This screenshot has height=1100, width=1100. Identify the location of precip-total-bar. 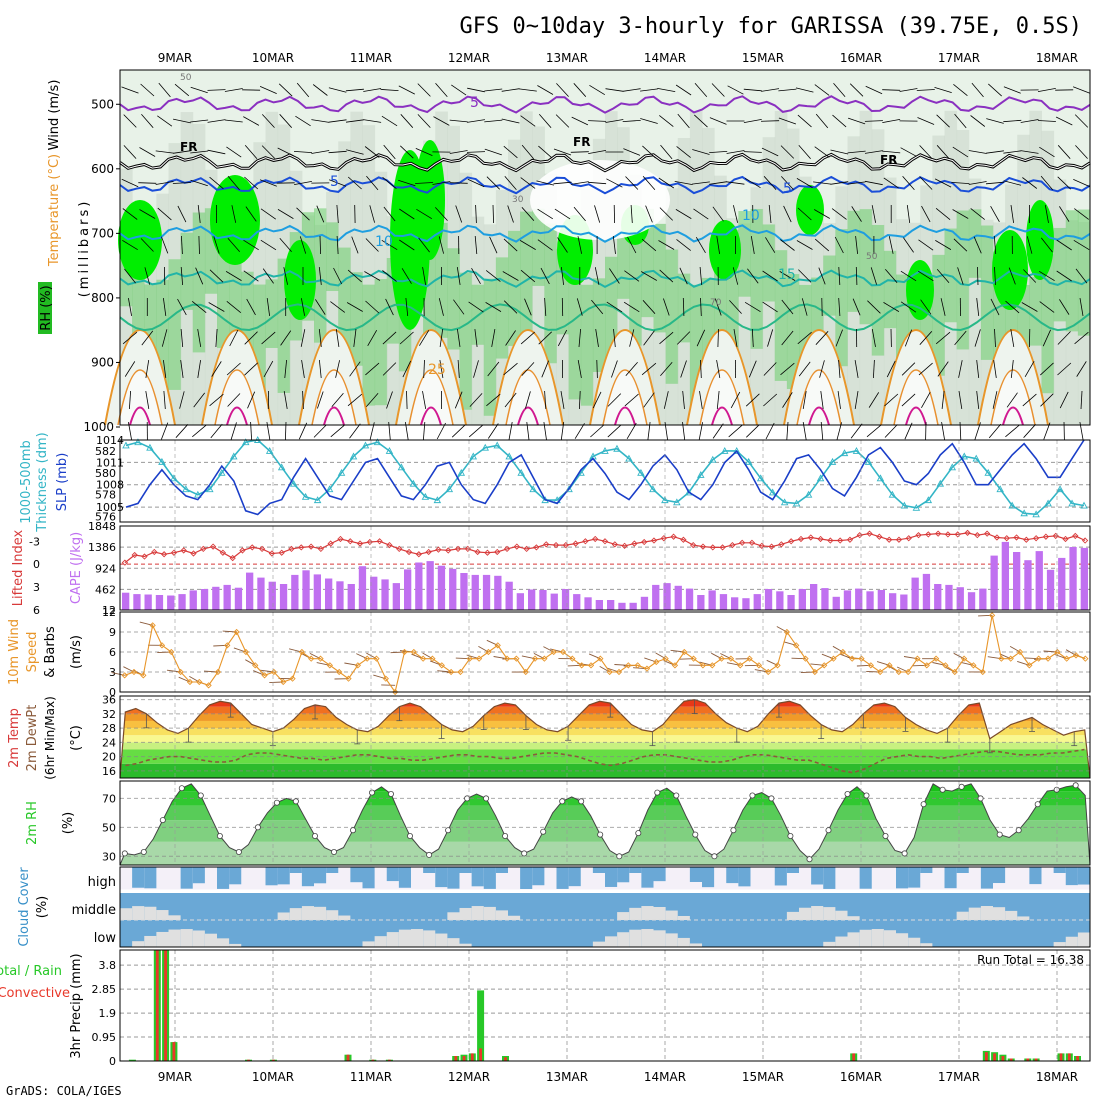
(481, 1025).